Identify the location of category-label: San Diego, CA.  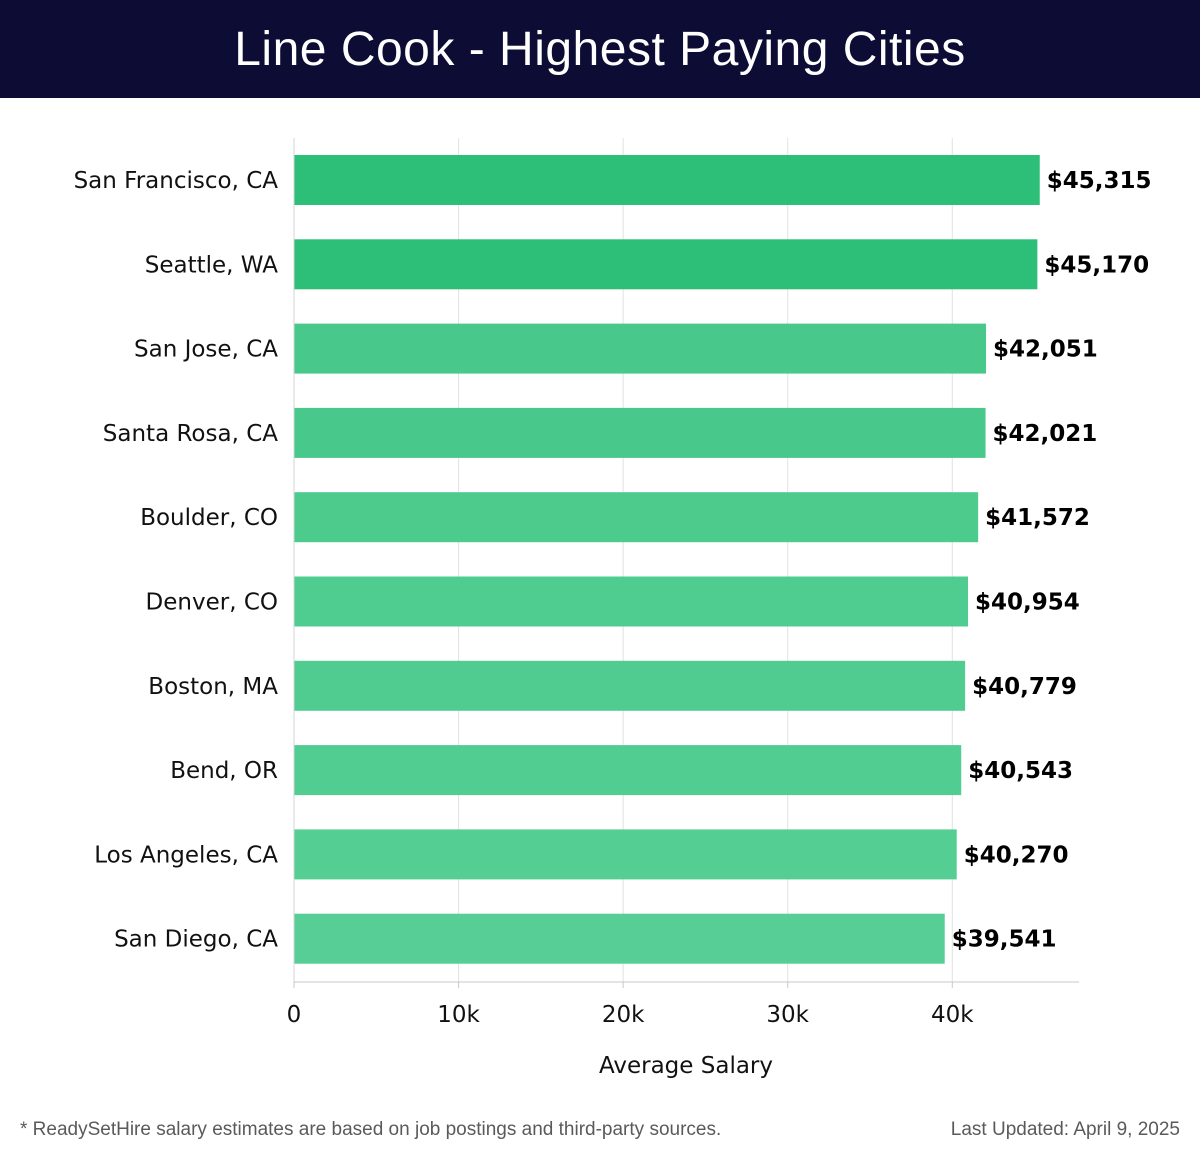
(196, 940).